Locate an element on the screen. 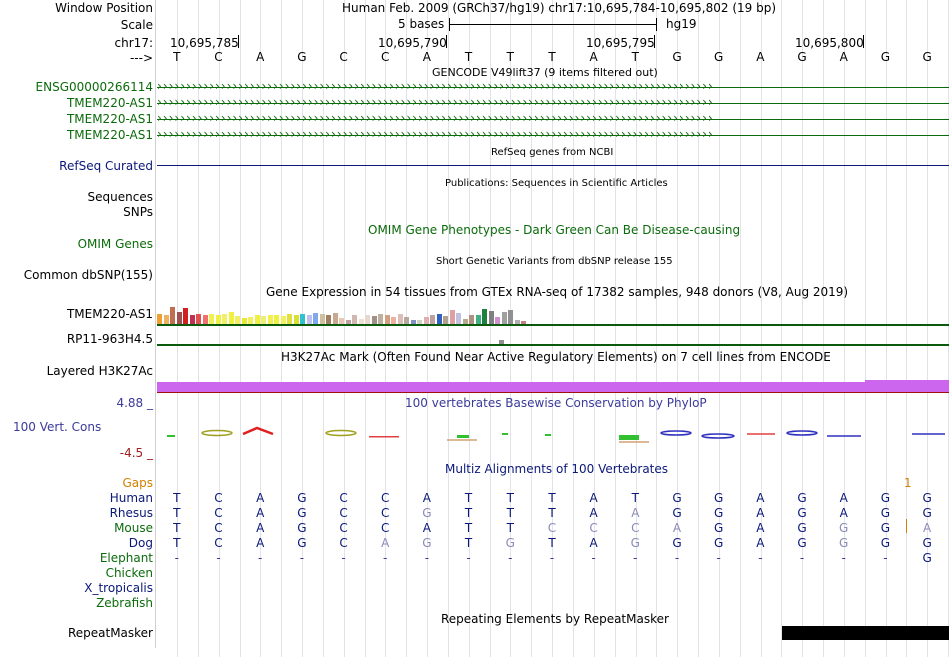  conservation-logos is located at coordinates (553, 436).